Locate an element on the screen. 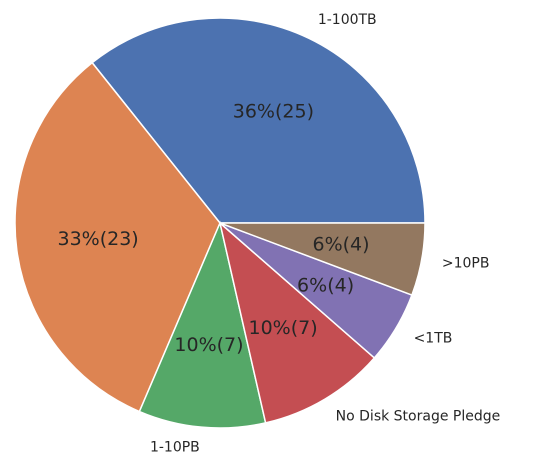 The height and width of the screenshot is (457, 554). slice-category-label: No Disk Storage Pledge is located at coordinates (418, 417).